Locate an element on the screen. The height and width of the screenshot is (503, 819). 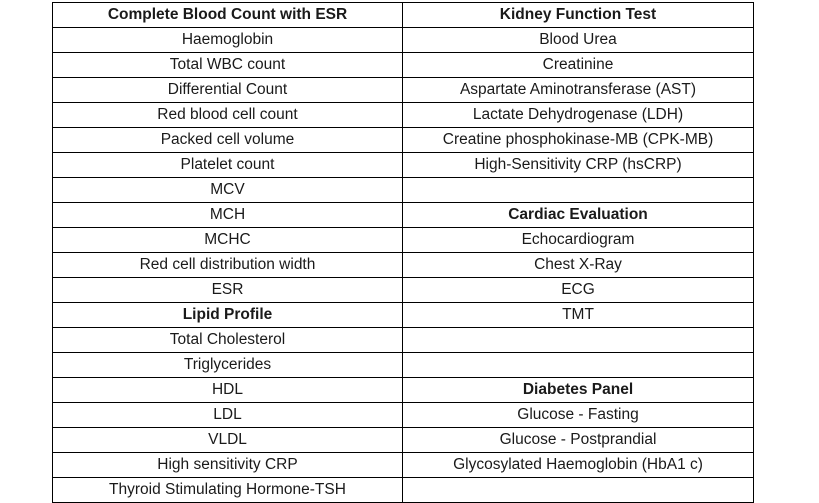
left-test-cell: Differential Count is located at coordinates (227, 90).